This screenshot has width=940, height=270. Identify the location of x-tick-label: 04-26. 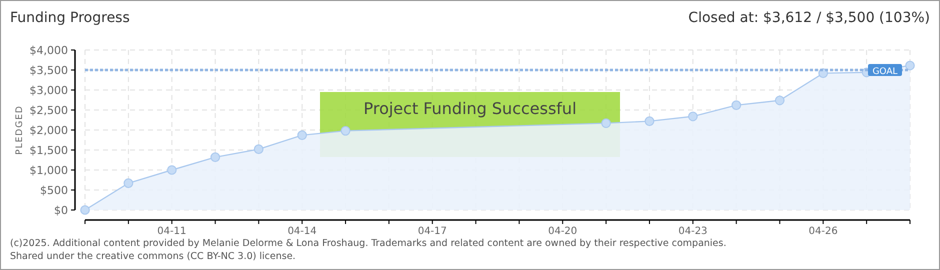
(823, 231).